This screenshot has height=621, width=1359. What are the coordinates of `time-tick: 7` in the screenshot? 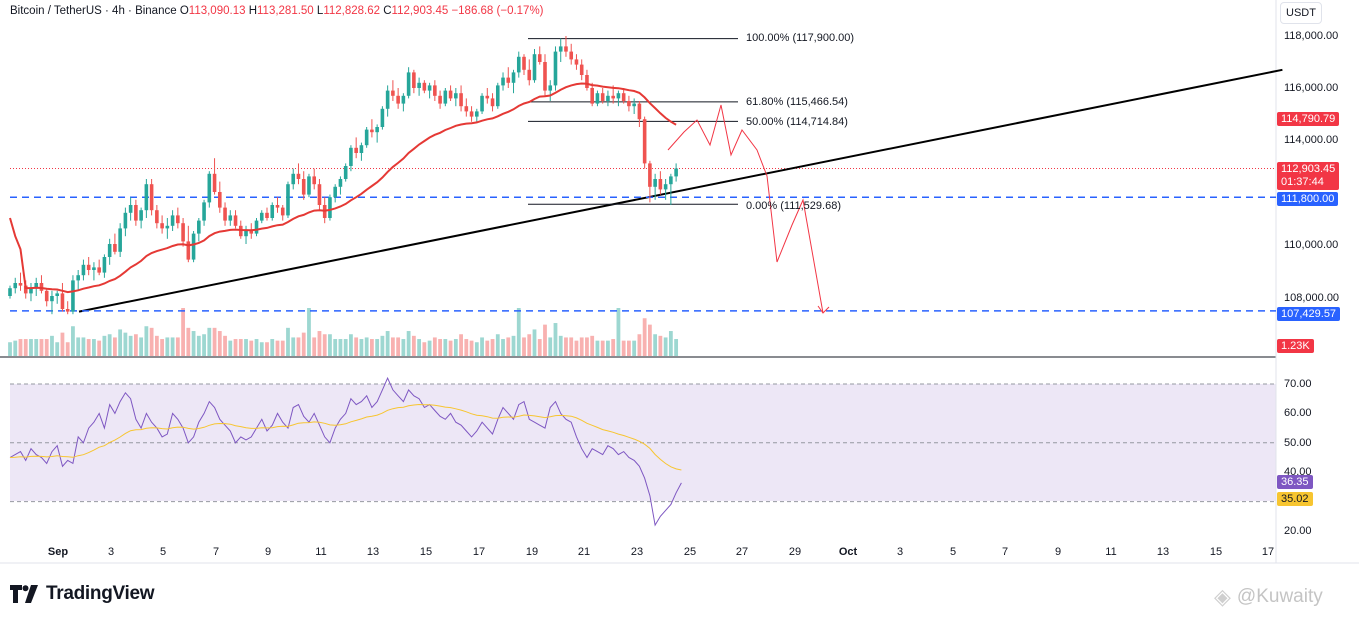 It's located at (1005, 552).